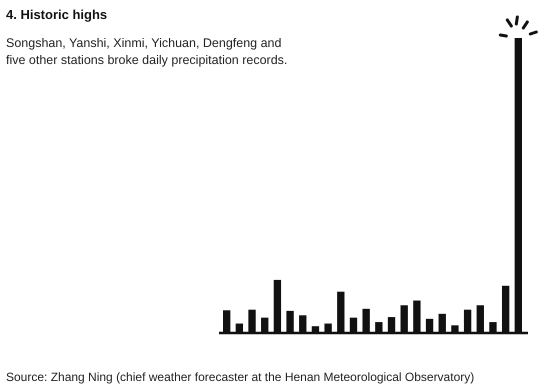  I want to click on text: 4. Historic highs, so click(57, 14).